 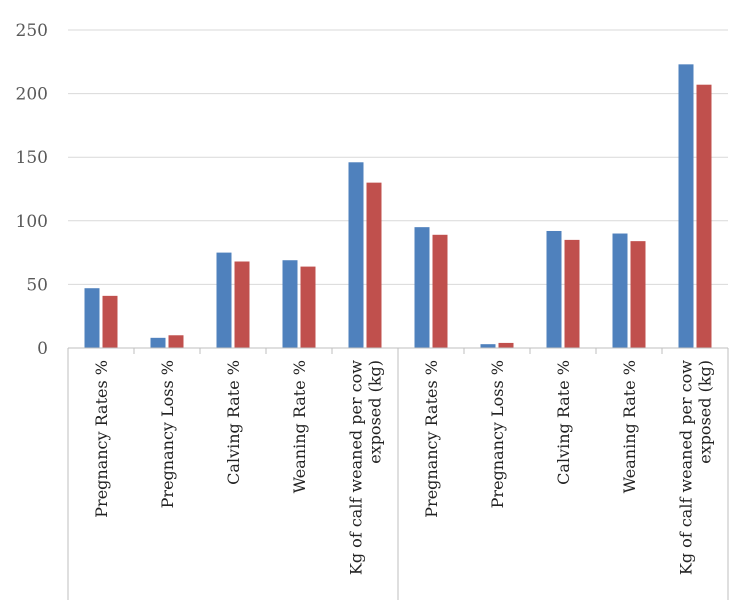 What do you see at coordinates (37, 285) in the screenshot?
I see `y-tick-label: 50` at bounding box center [37, 285].